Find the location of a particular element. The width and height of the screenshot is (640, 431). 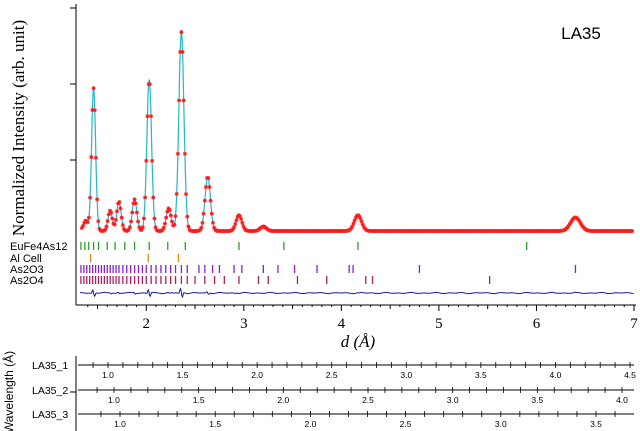

x-tick-label: 4 is located at coordinates (342, 324).